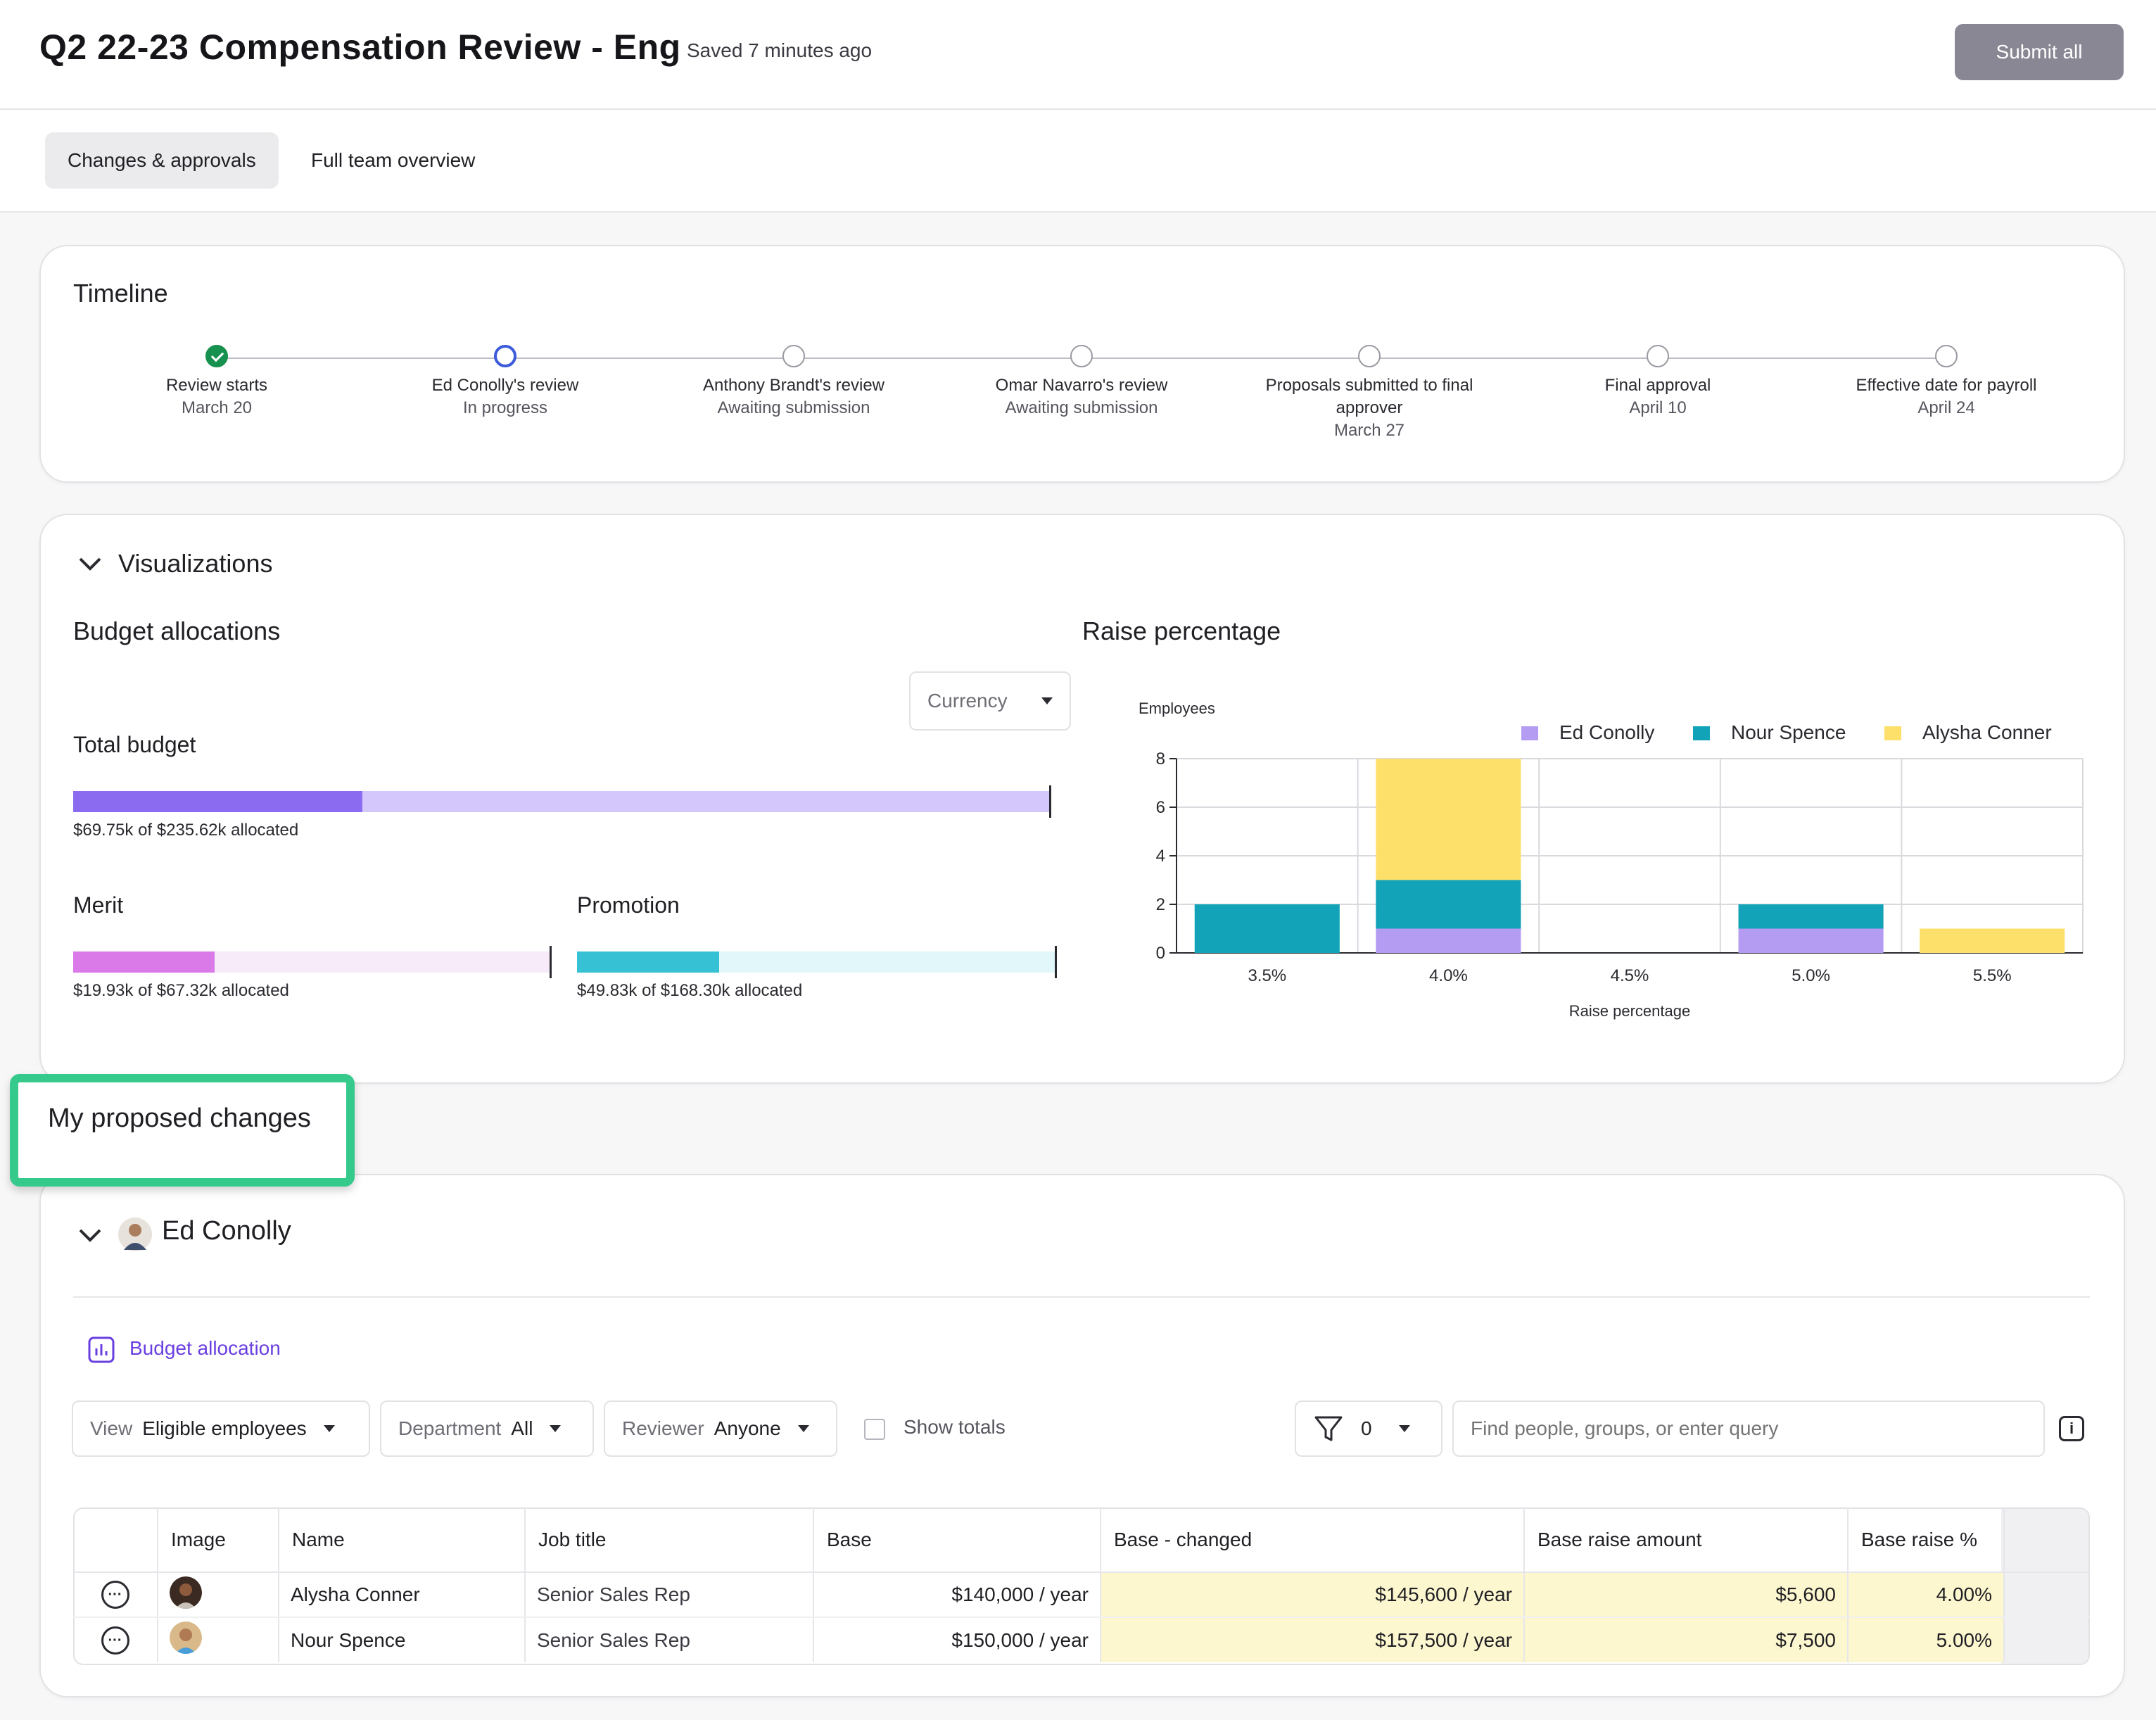 The height and width of the screenshot is (1720, 2156). Describe the element at coordinates (179, 1118) in the screenshot. I see `my-proposed-changes-title: My proposed changes` at that location.